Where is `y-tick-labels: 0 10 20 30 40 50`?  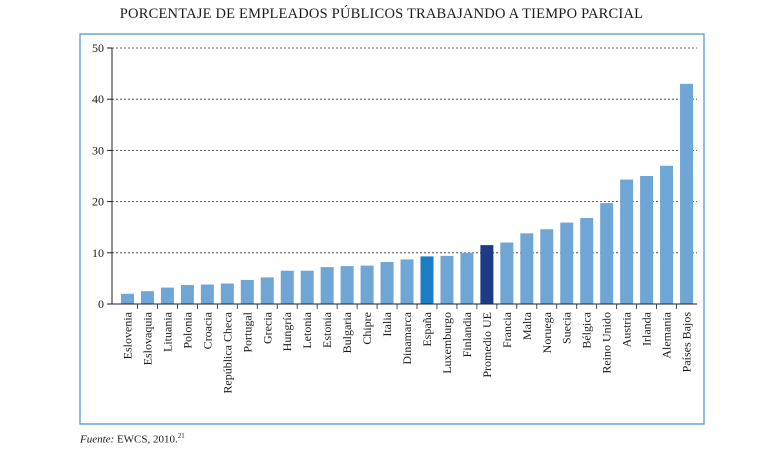
y-tick-labels: 0 10 20 30 40 50 is located at coordinates (98, 176).